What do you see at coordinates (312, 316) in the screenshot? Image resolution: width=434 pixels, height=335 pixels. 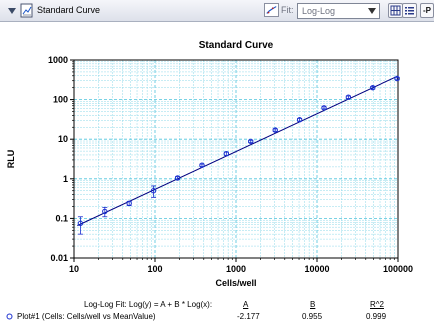 I see `value-b: 0.955` at bounding box center [312, 316].